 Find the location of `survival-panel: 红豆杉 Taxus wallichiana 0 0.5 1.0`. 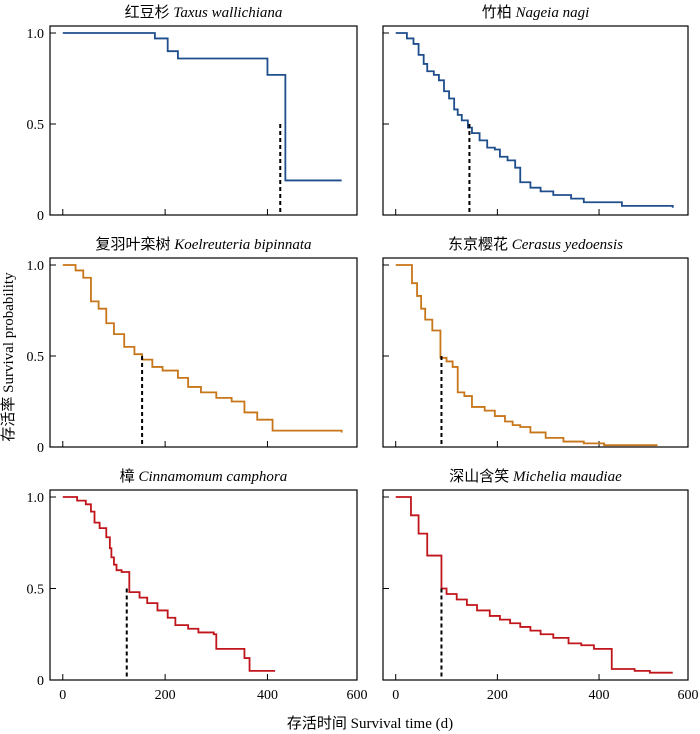

survival-panel: 红豆杉 Taxus wallichiana 0 0.5 1.0 is located at coordinates (192, 114).